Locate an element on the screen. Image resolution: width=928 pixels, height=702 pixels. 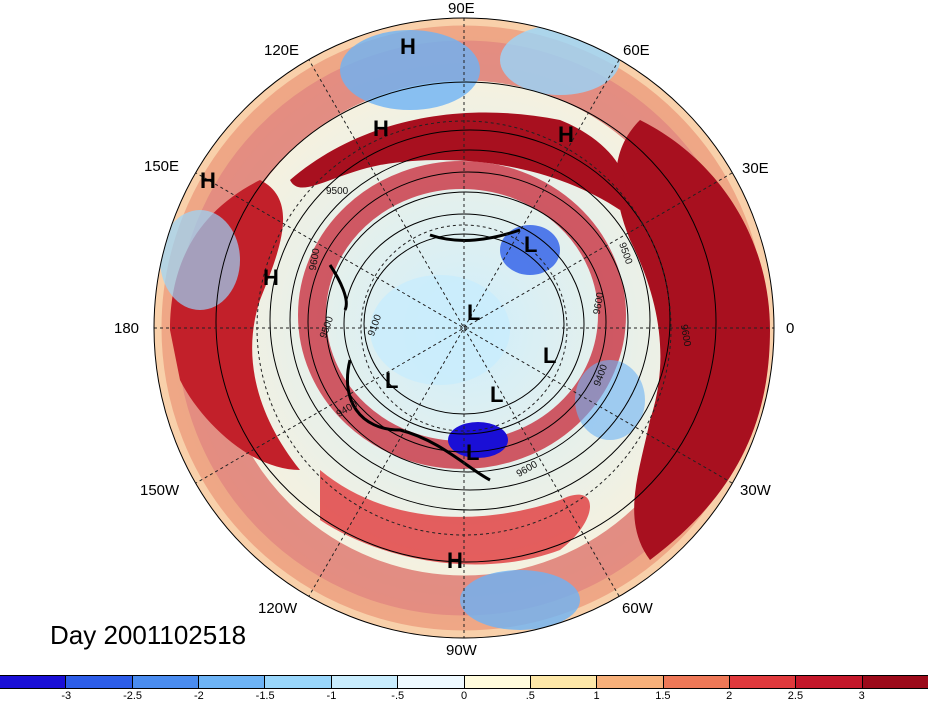
colorbar-tick-label: -2.5 is located at coordinates (133, 696).